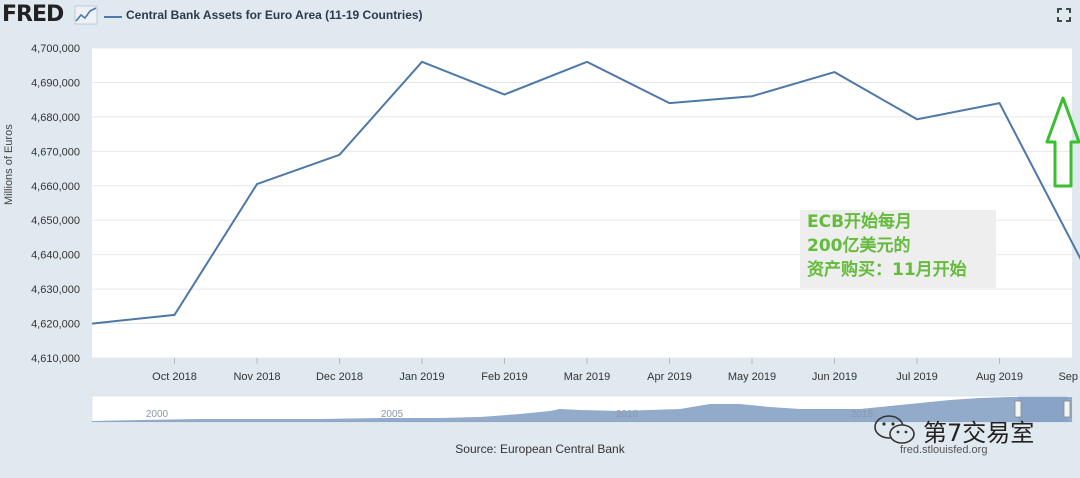  Describe the element at coordinates (33, 14) in the screenshot. I see `fred-logo: FRED` at that location.